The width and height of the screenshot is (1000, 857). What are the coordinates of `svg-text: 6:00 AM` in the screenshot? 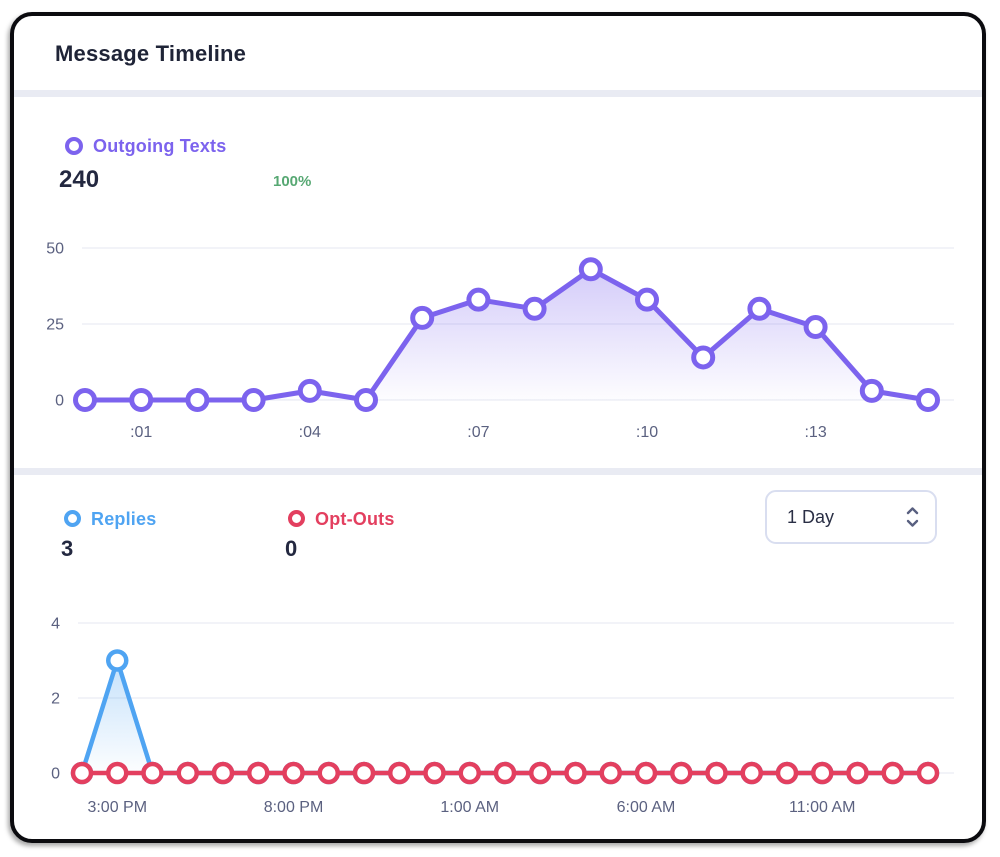 It's located at (646, 807).